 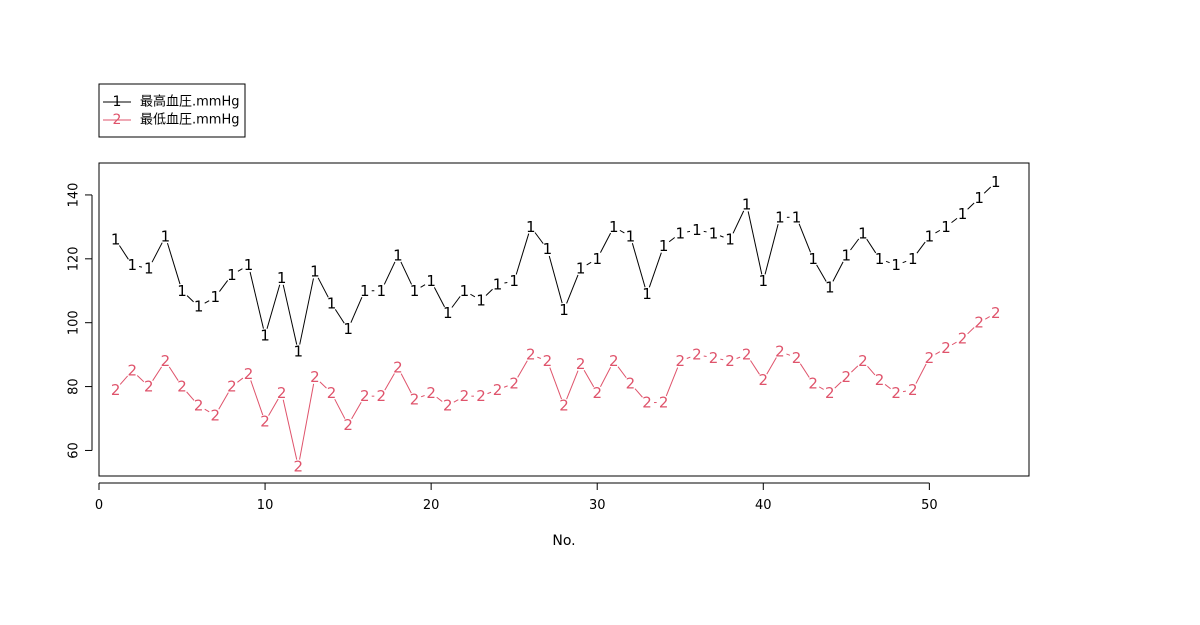 I want to click on legend-marker-series-1: 1, so click(x=117, y=102).